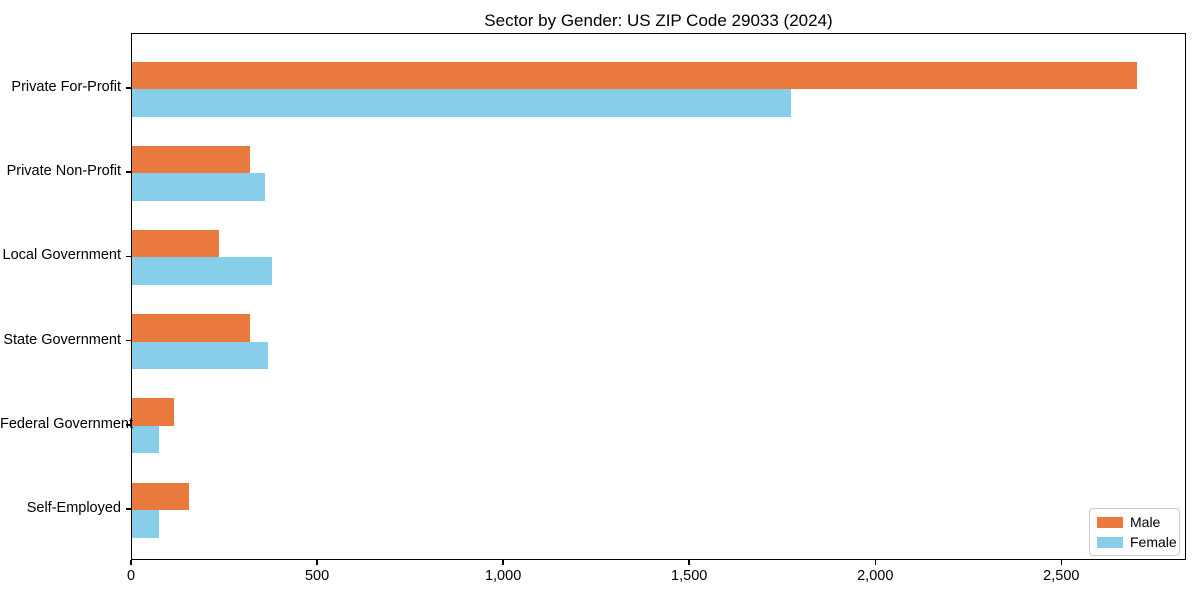 The height and width of the screenshot is (600, 1200). I want to click on legend-label-female: Female, so click(1153, 542).